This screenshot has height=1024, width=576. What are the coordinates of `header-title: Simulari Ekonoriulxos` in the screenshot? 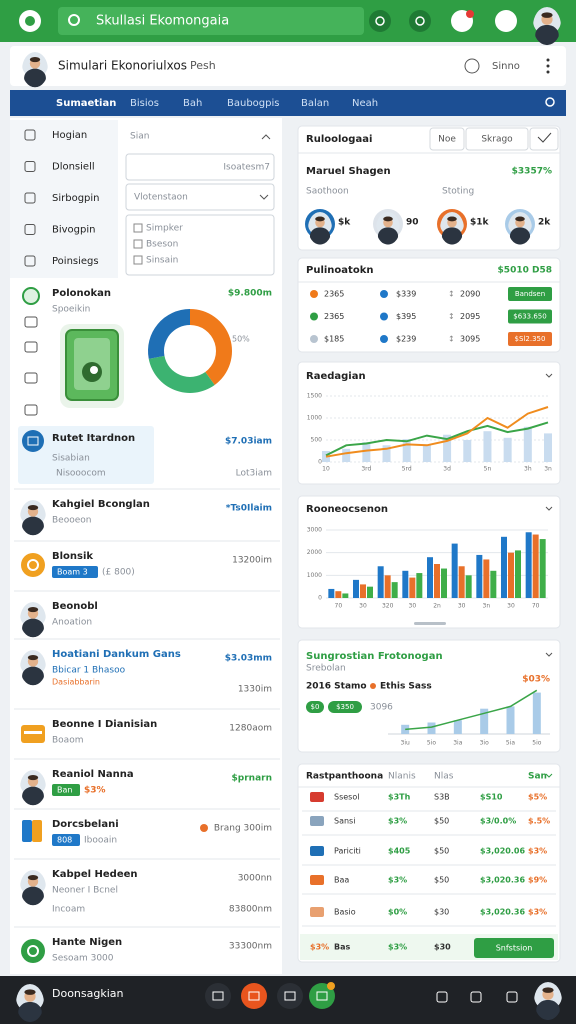 It's located at (122, 66).